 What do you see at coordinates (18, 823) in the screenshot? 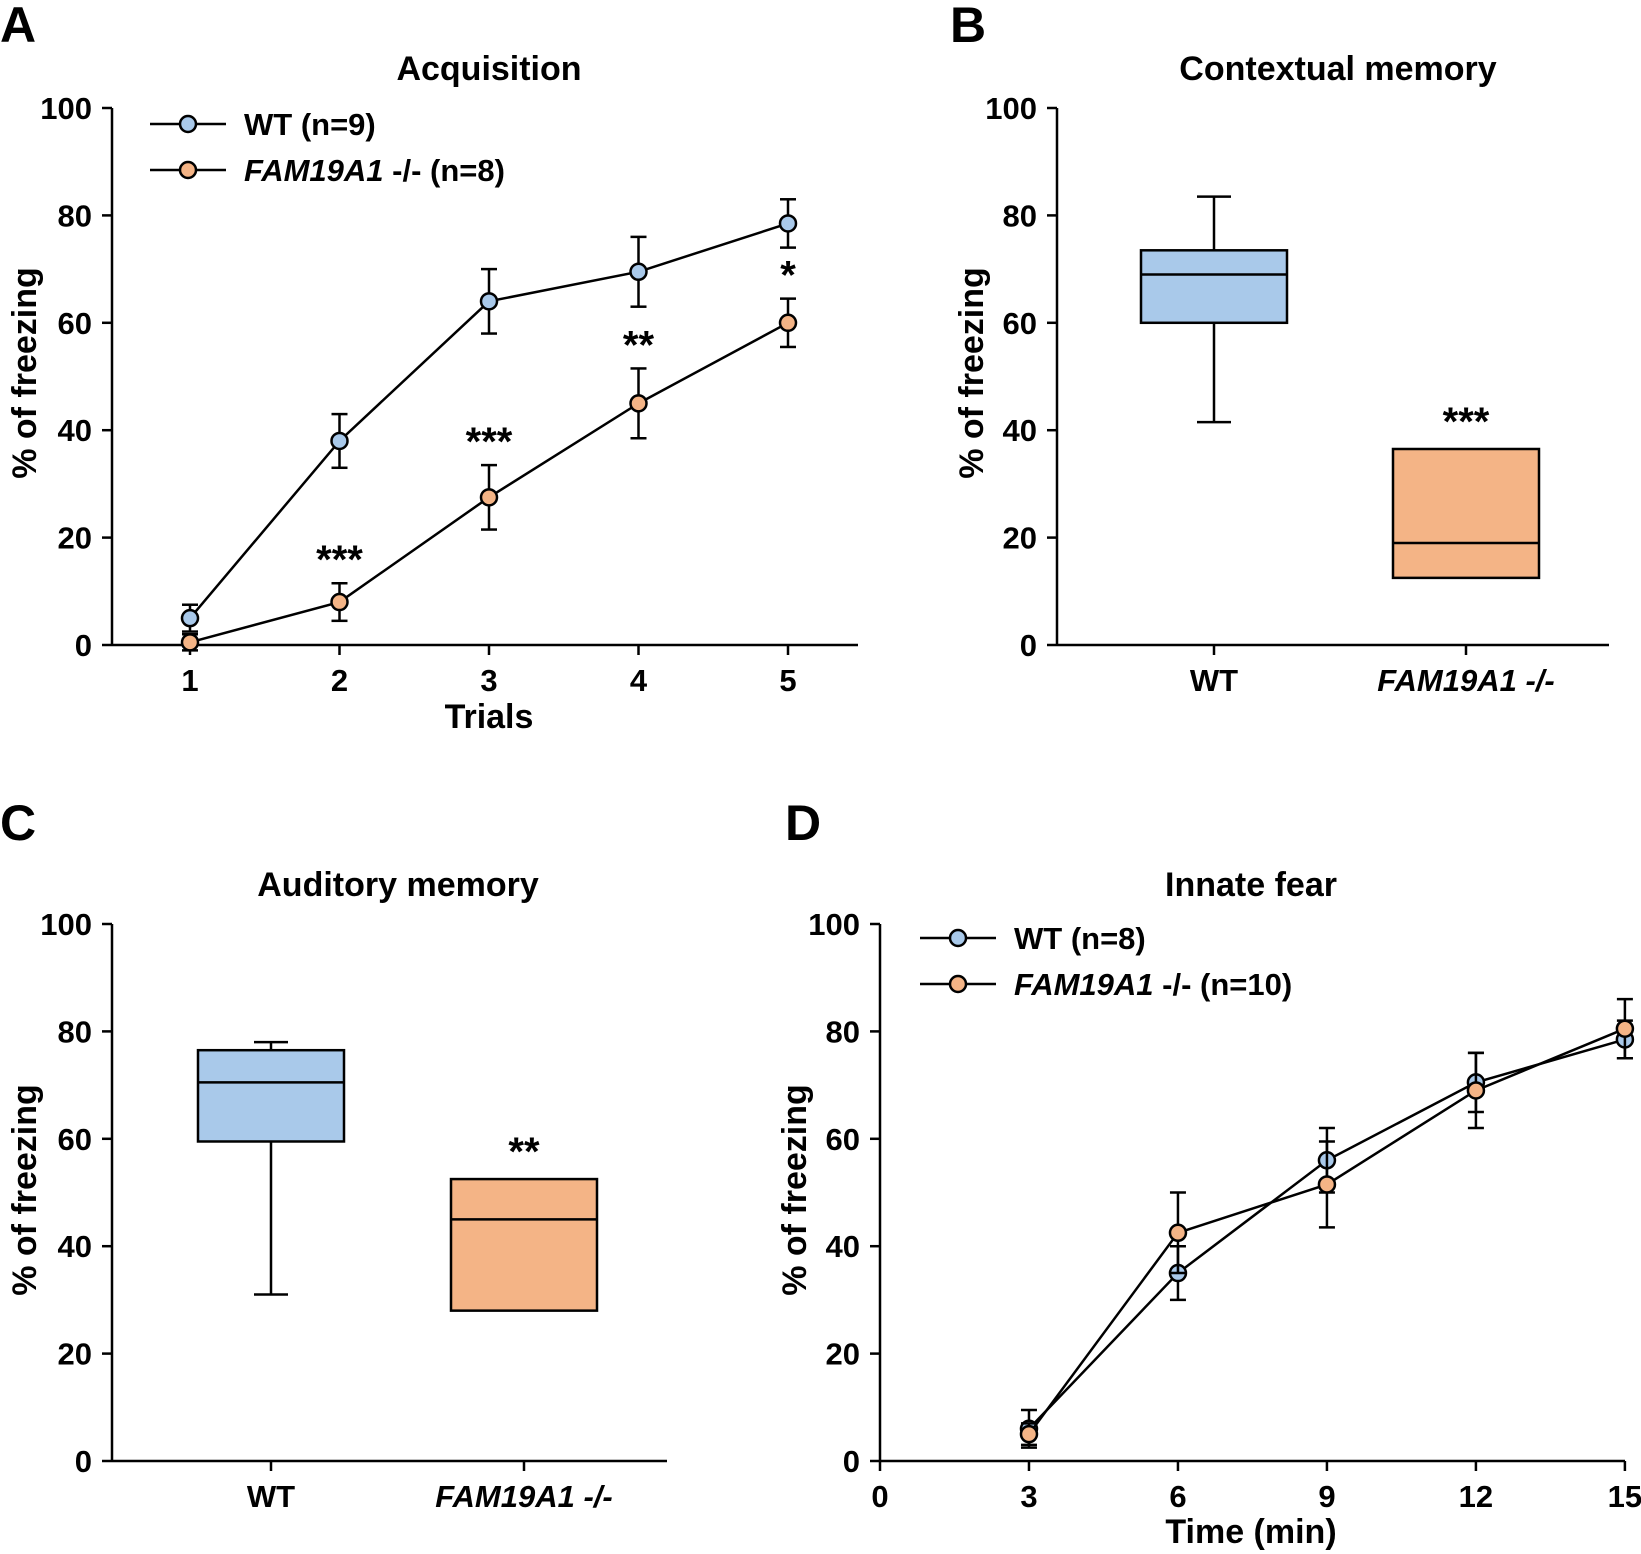
I see `panel-letter-c: C` at bounding box center [18, 823].